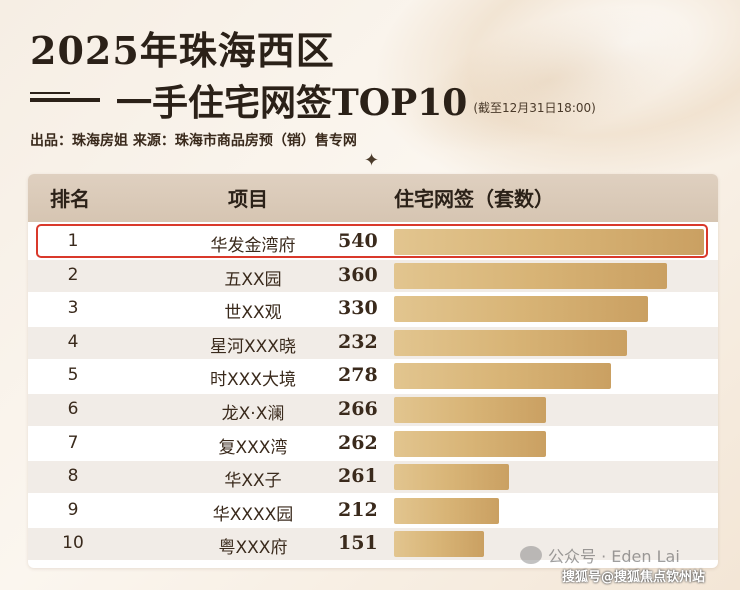 Image resolution: width=740 pixels, height=590 pixels. I want to click on project-label: 粤XXX府, so click(253, 548).